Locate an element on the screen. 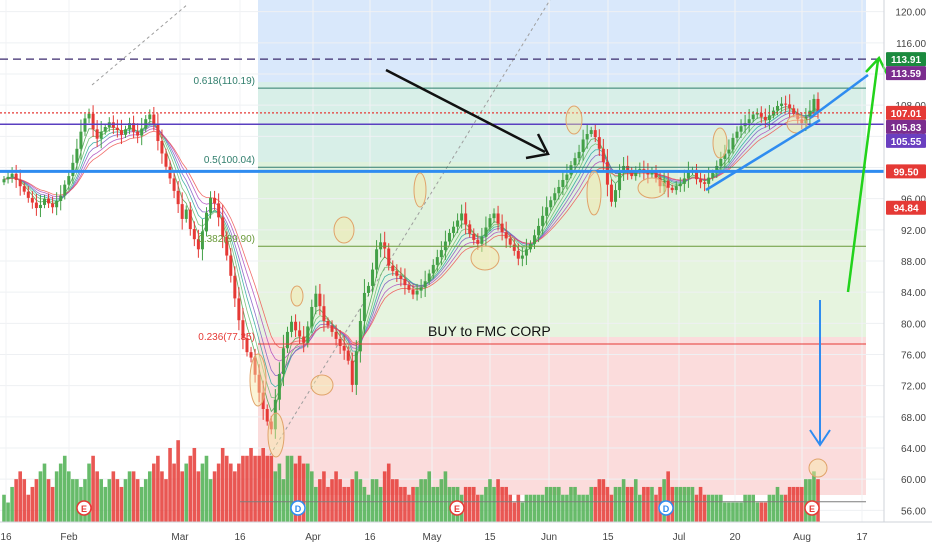 The image size is (932, 555). blue-down-arrow-head is located at coordinates (820, 438).